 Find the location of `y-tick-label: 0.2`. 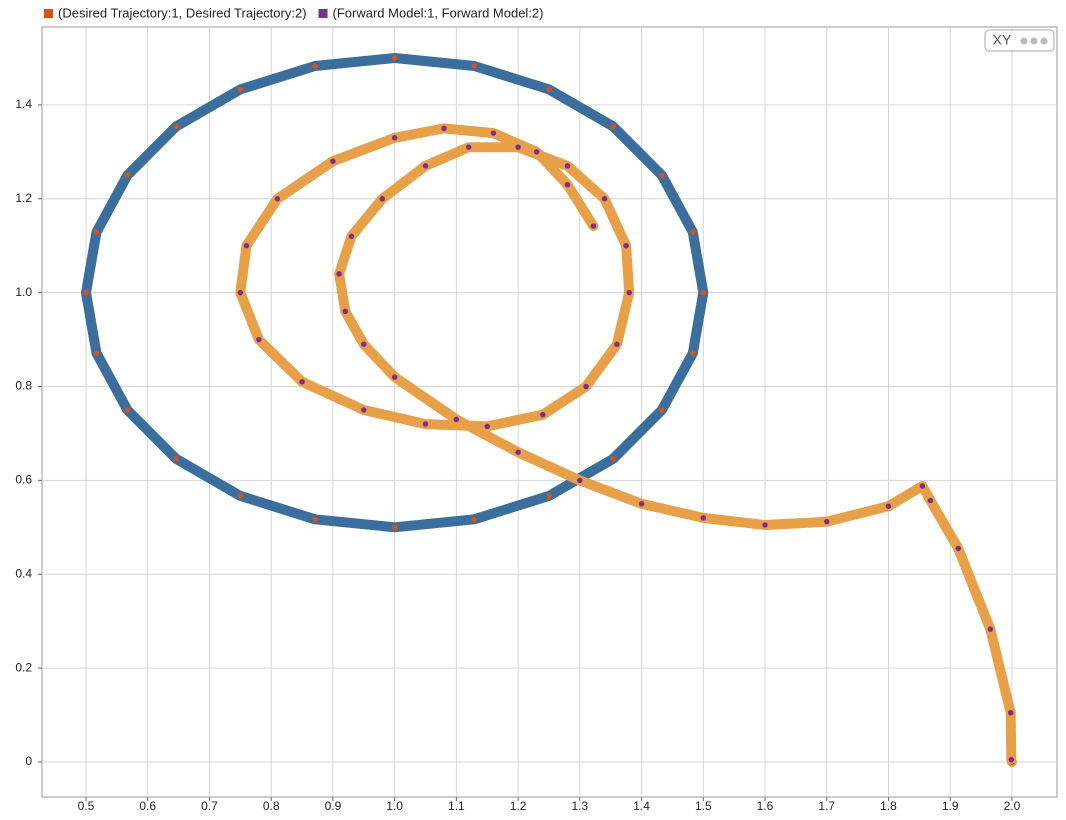

y-tick-label: 0.2 is located at coordinates (23, 667).